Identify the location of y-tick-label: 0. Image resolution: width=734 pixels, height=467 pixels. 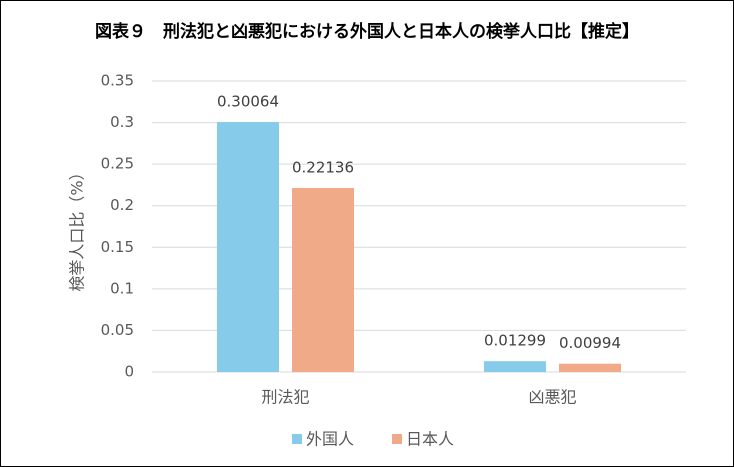
(129, 372).